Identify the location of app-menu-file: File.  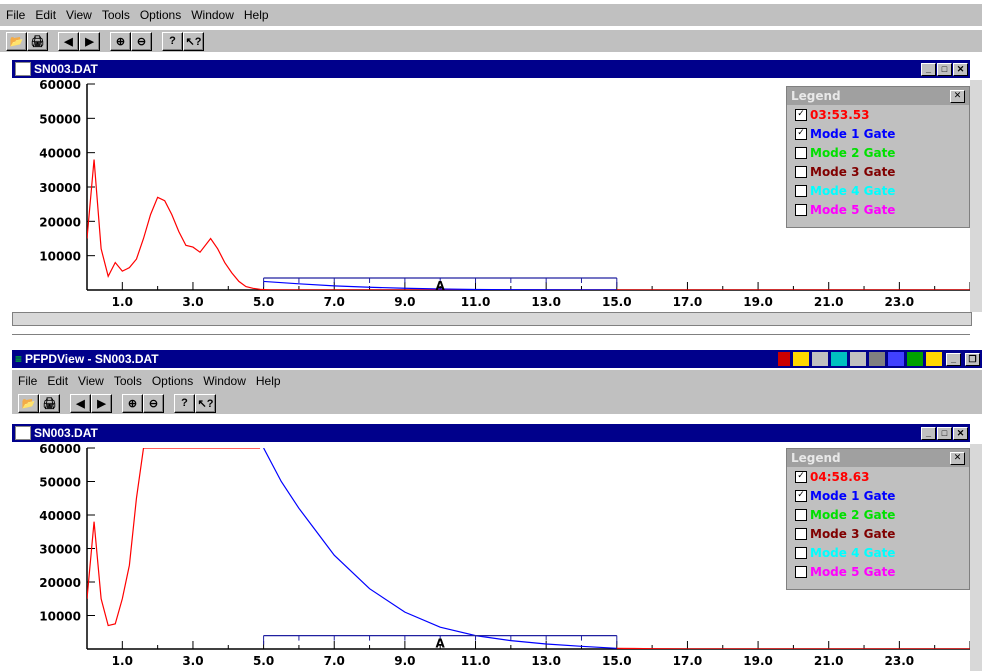
(28, 381).